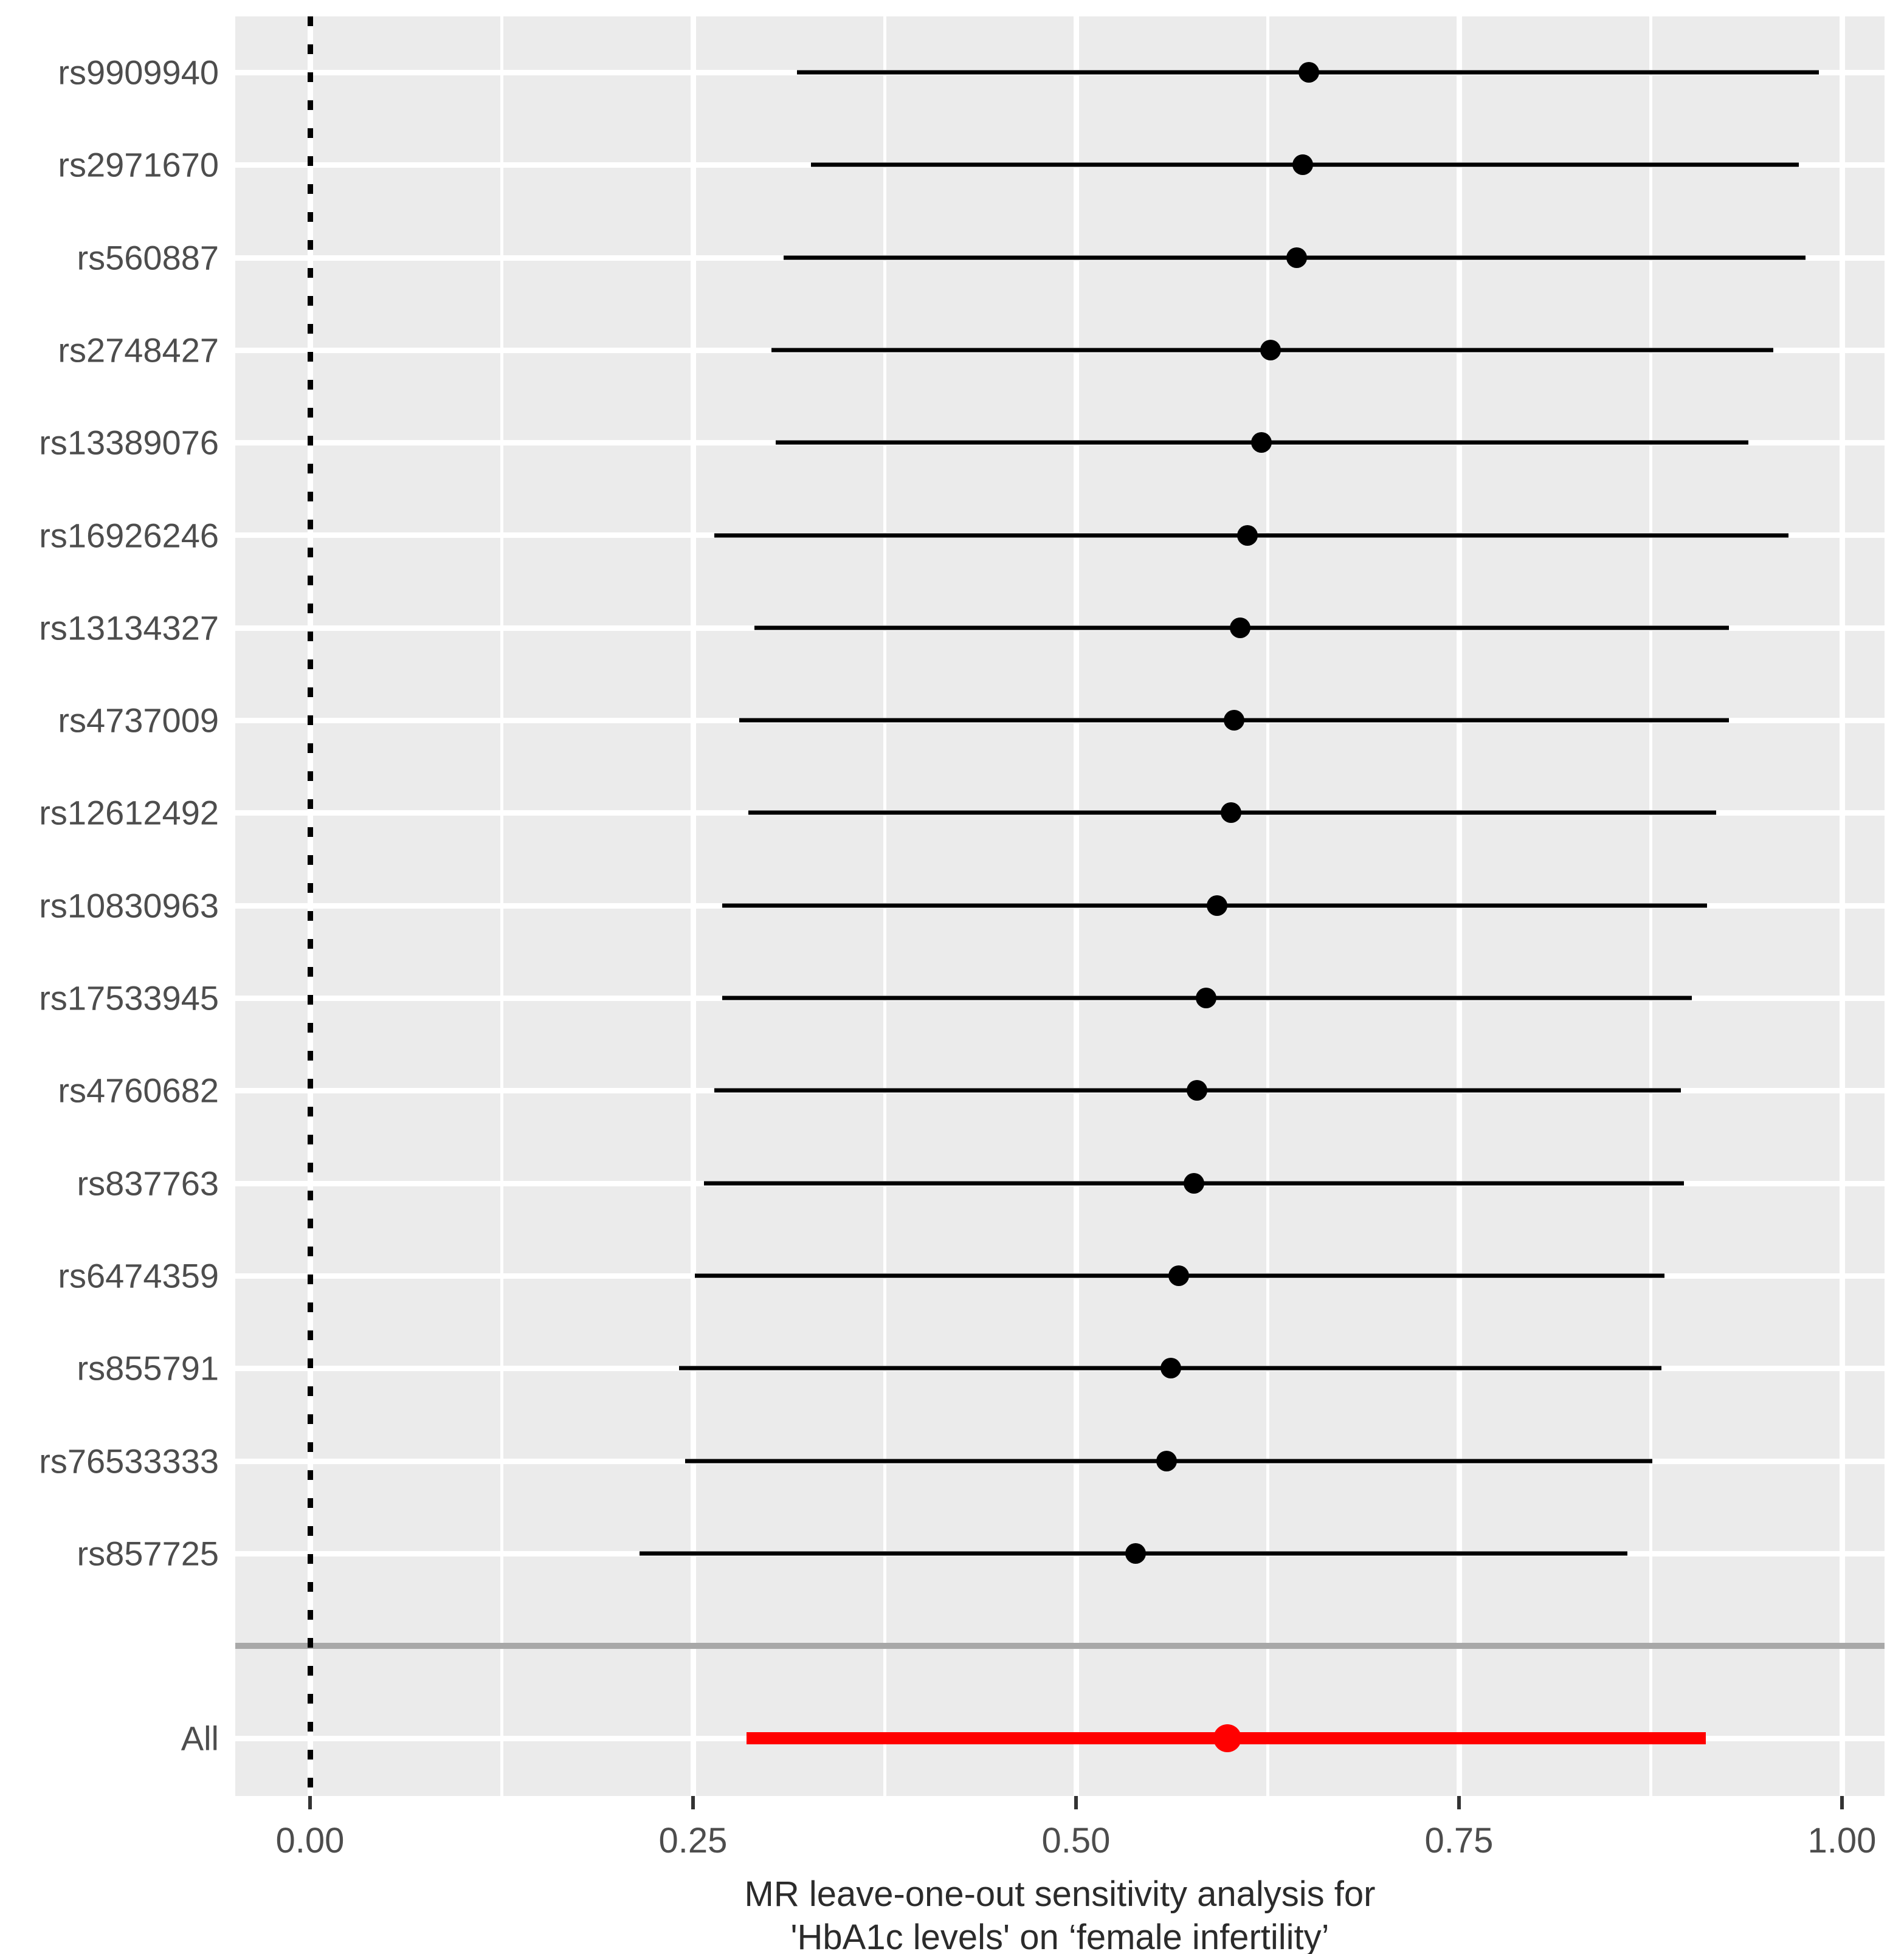  What do you see at coordinates (138, 164) in the screenshot?
I see `y-axis-label-rs2971670: rs2971670` at bounding box center [138, 164].